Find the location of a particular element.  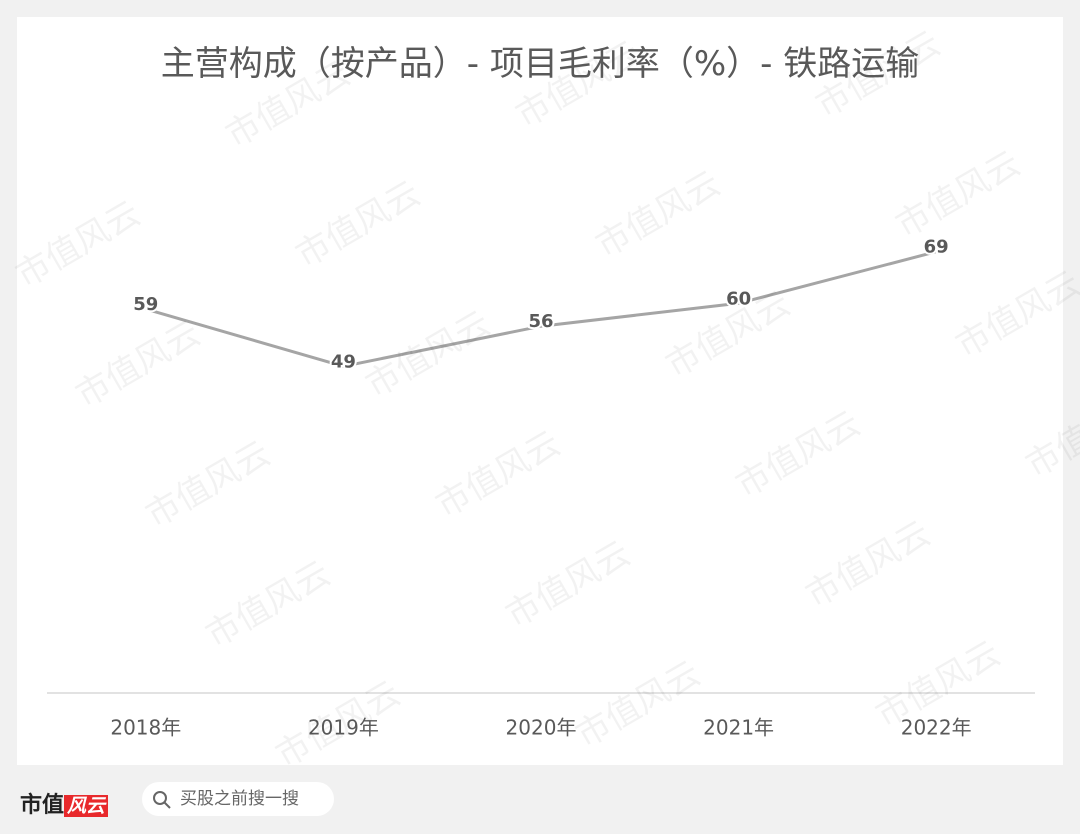

search-placeholder: 买股之前搜一搜 is located at coordinates (239, 799).